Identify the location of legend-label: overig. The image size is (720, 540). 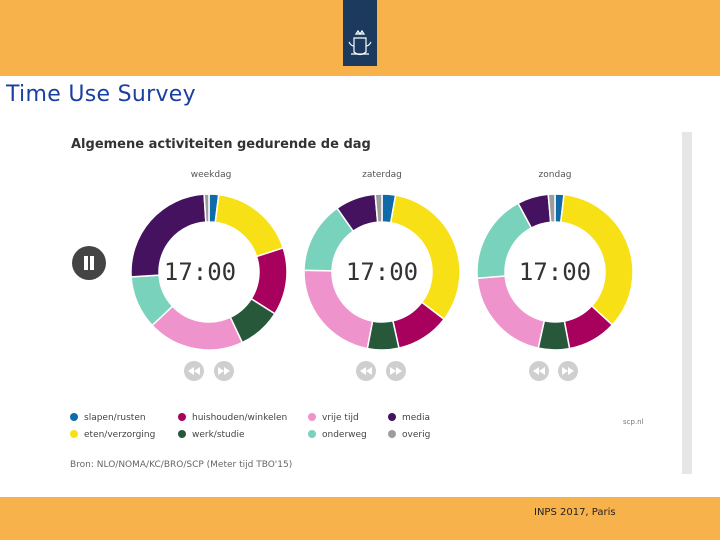
(416, 435).